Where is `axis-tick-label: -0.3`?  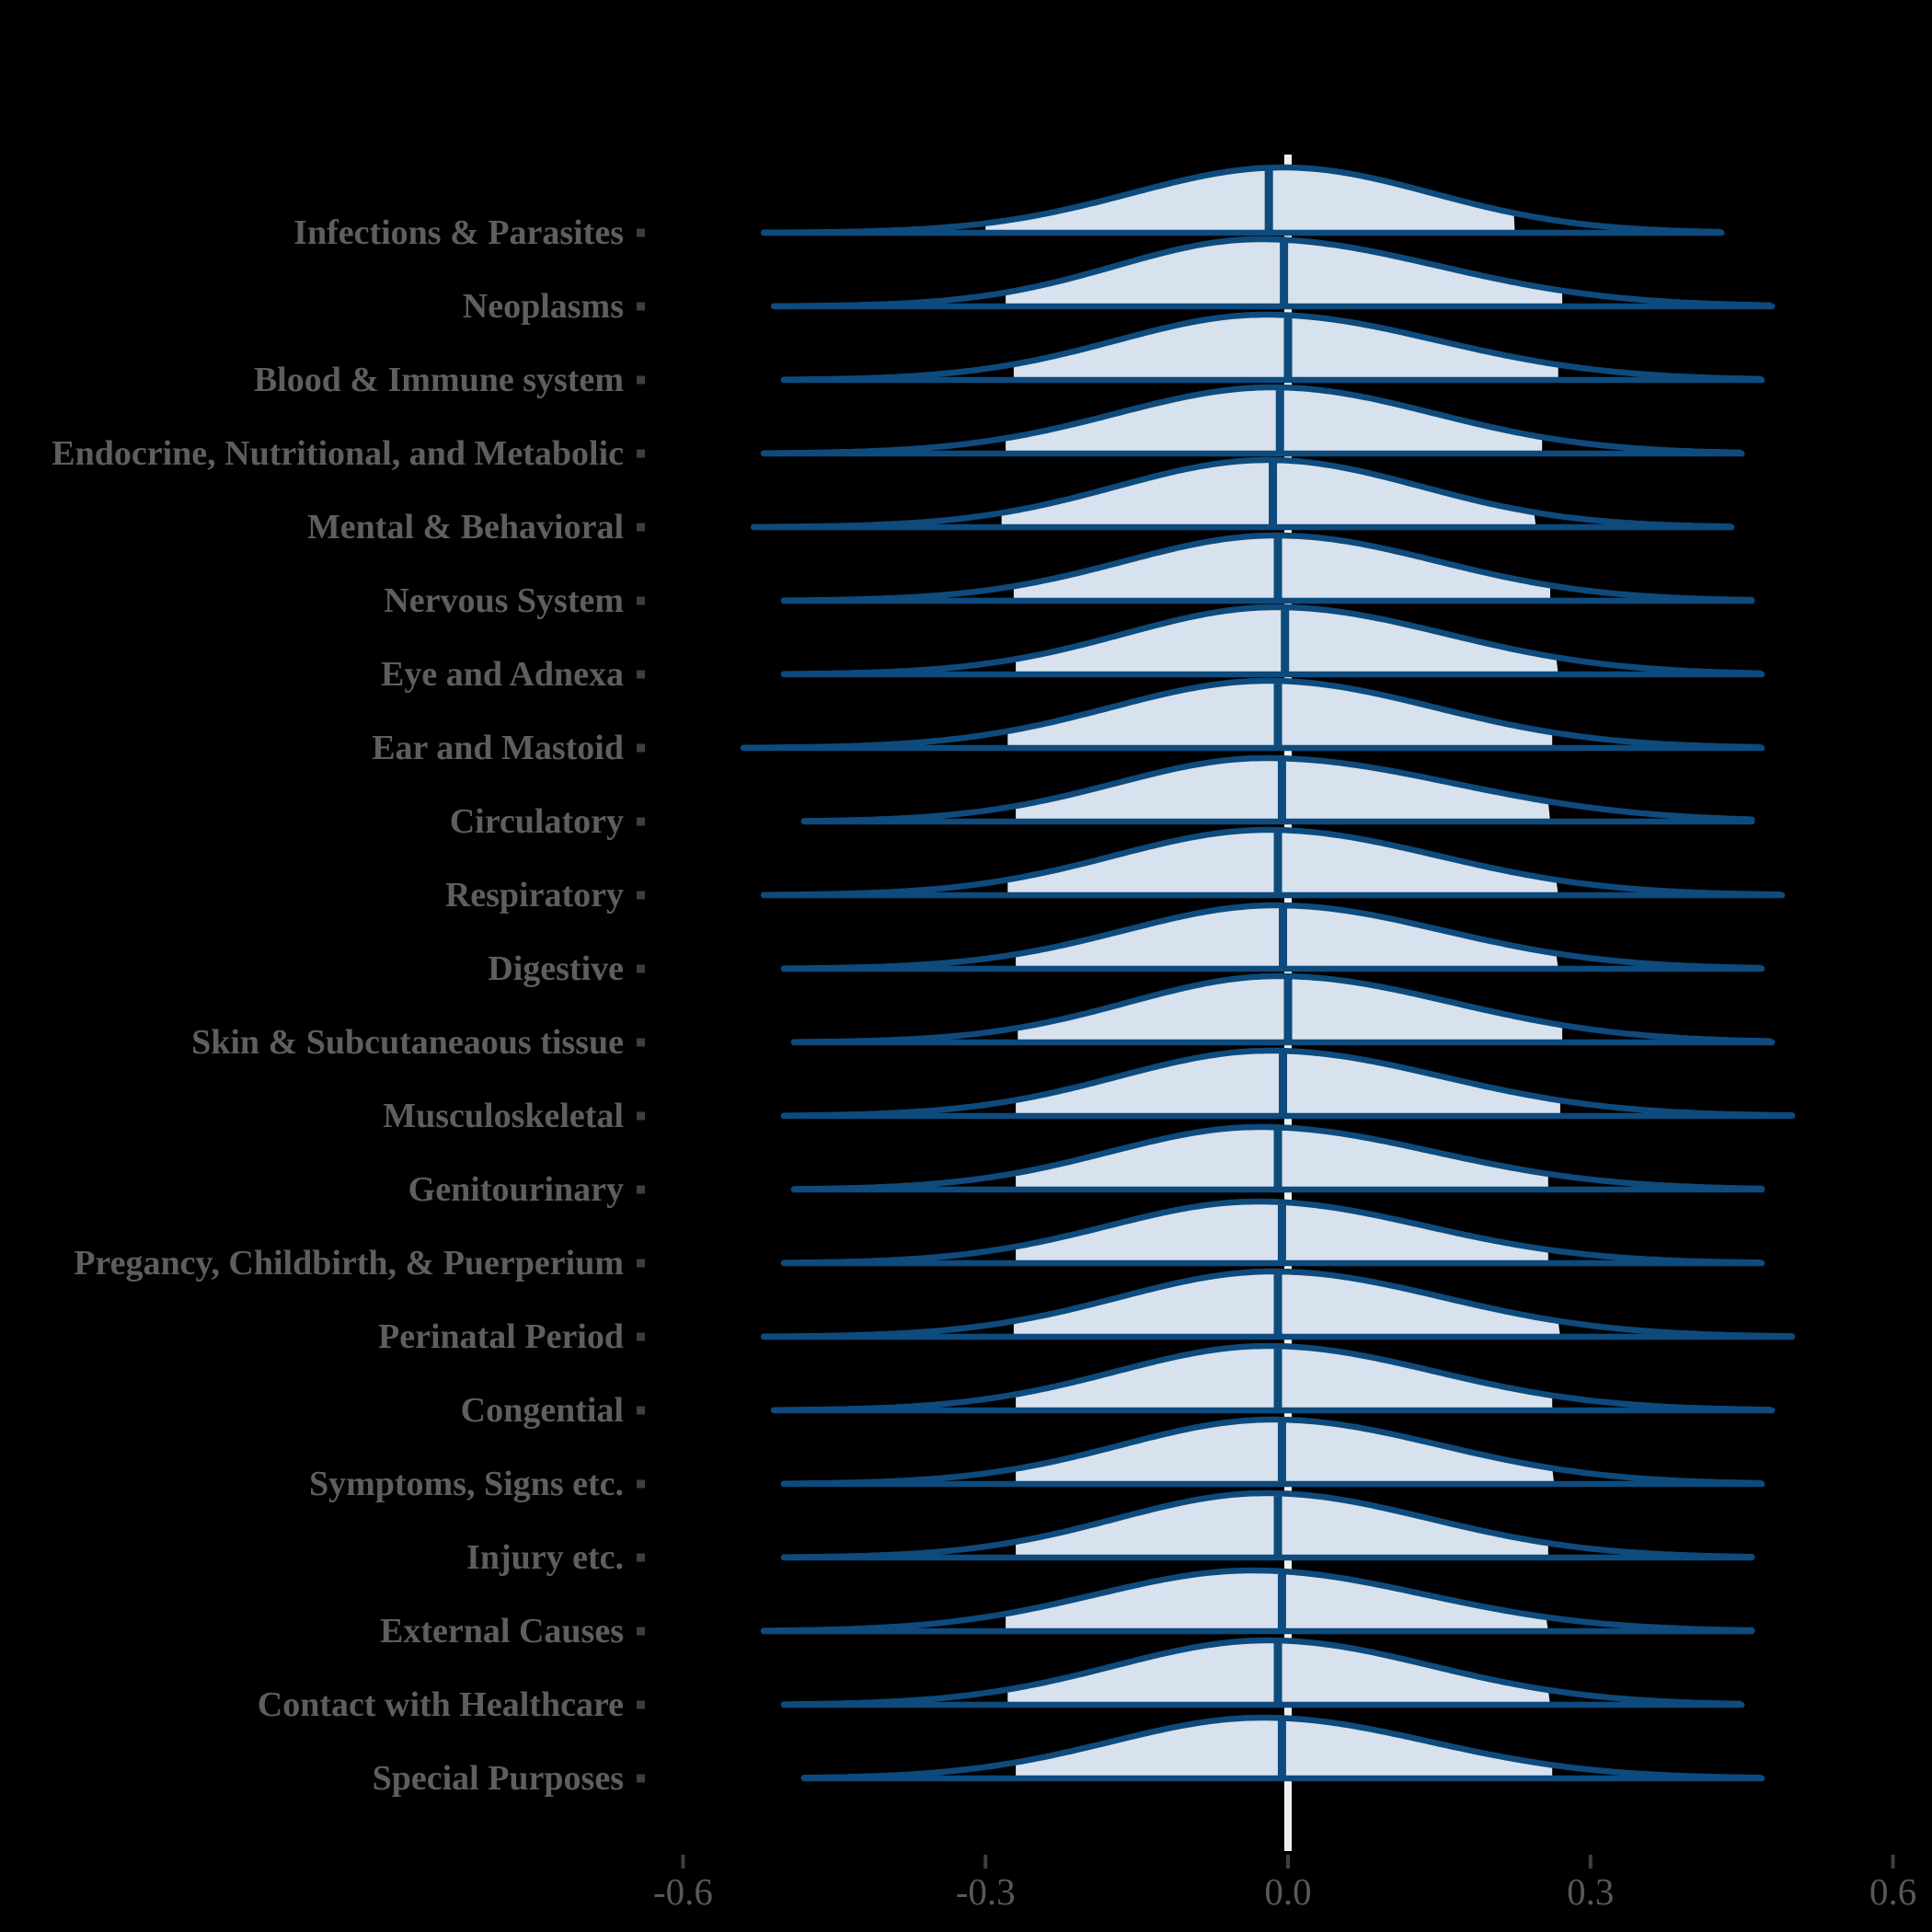 axis-tick-label: -0.3 is located at coordinates (986, 1891).